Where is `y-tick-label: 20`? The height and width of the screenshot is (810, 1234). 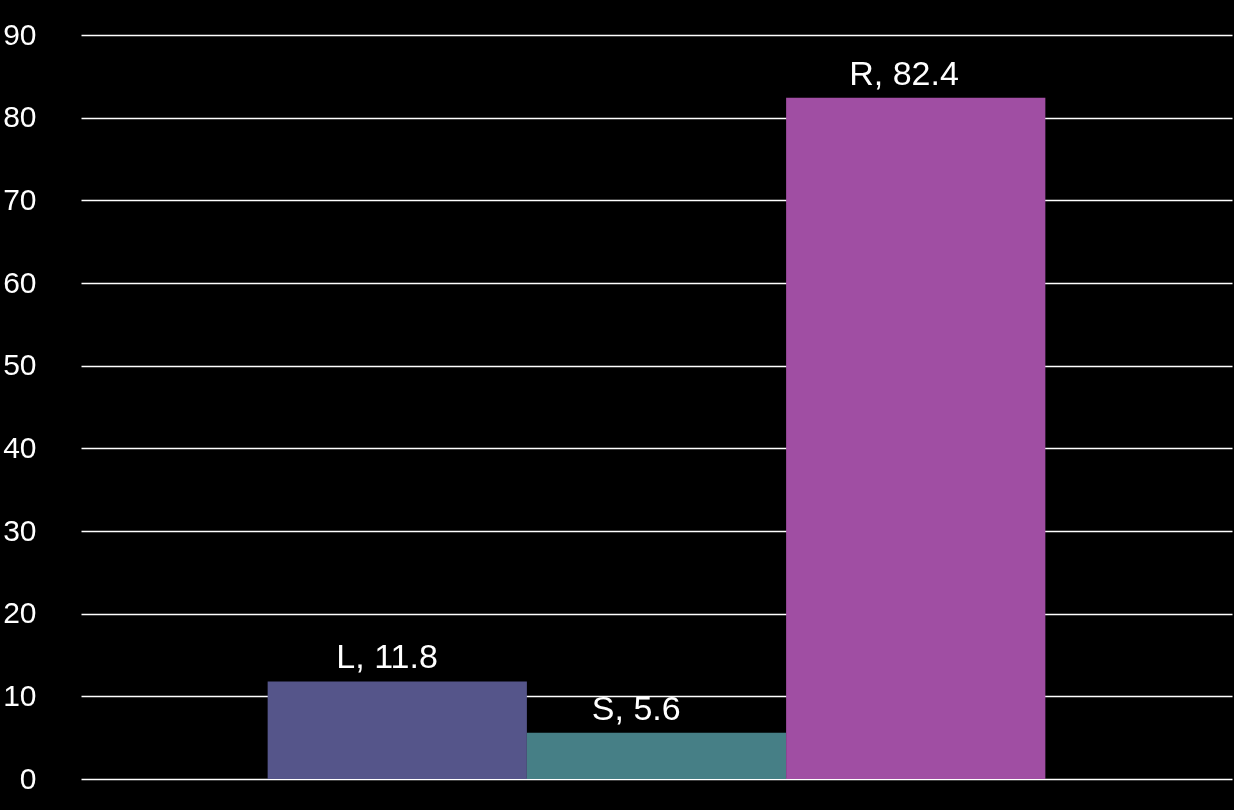
y-tick-label: 20 is located at coordinates (20, 613).